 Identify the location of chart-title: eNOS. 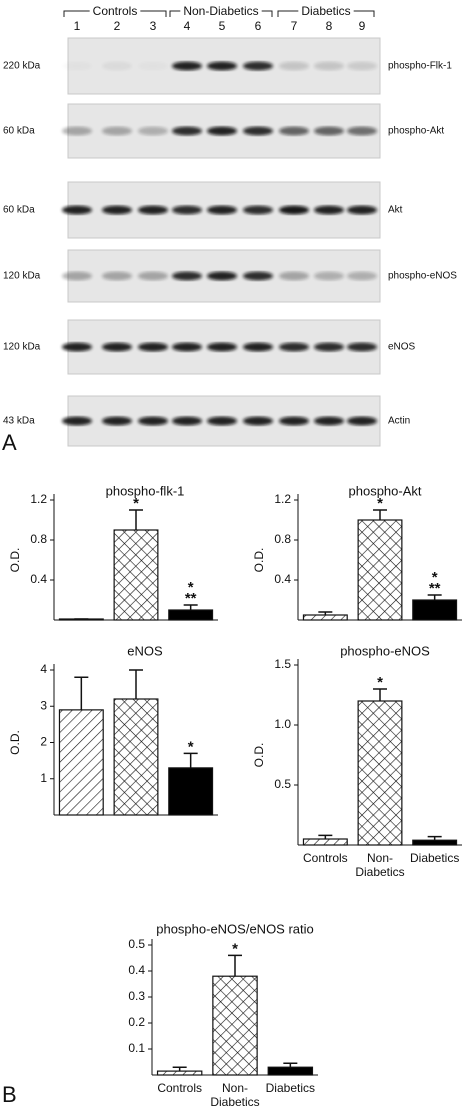
(145, 650).